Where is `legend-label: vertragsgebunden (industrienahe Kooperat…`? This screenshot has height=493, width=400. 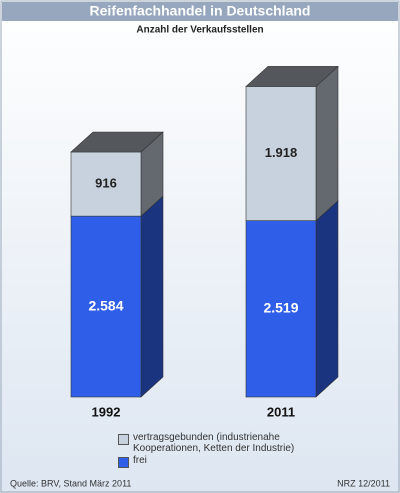 legend-label: vertragsgebunden (industrienahe Kooperat… is located at coordinates (214, 443).